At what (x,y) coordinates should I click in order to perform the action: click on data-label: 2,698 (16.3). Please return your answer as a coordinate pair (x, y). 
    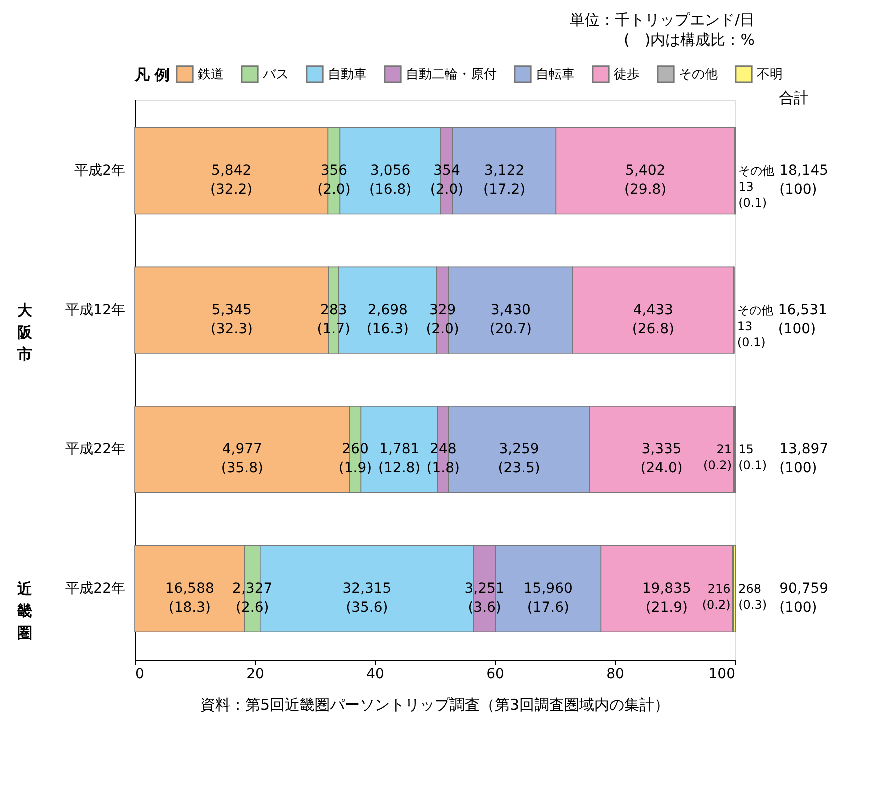
    Looking at the image, I should click on (387, 320).